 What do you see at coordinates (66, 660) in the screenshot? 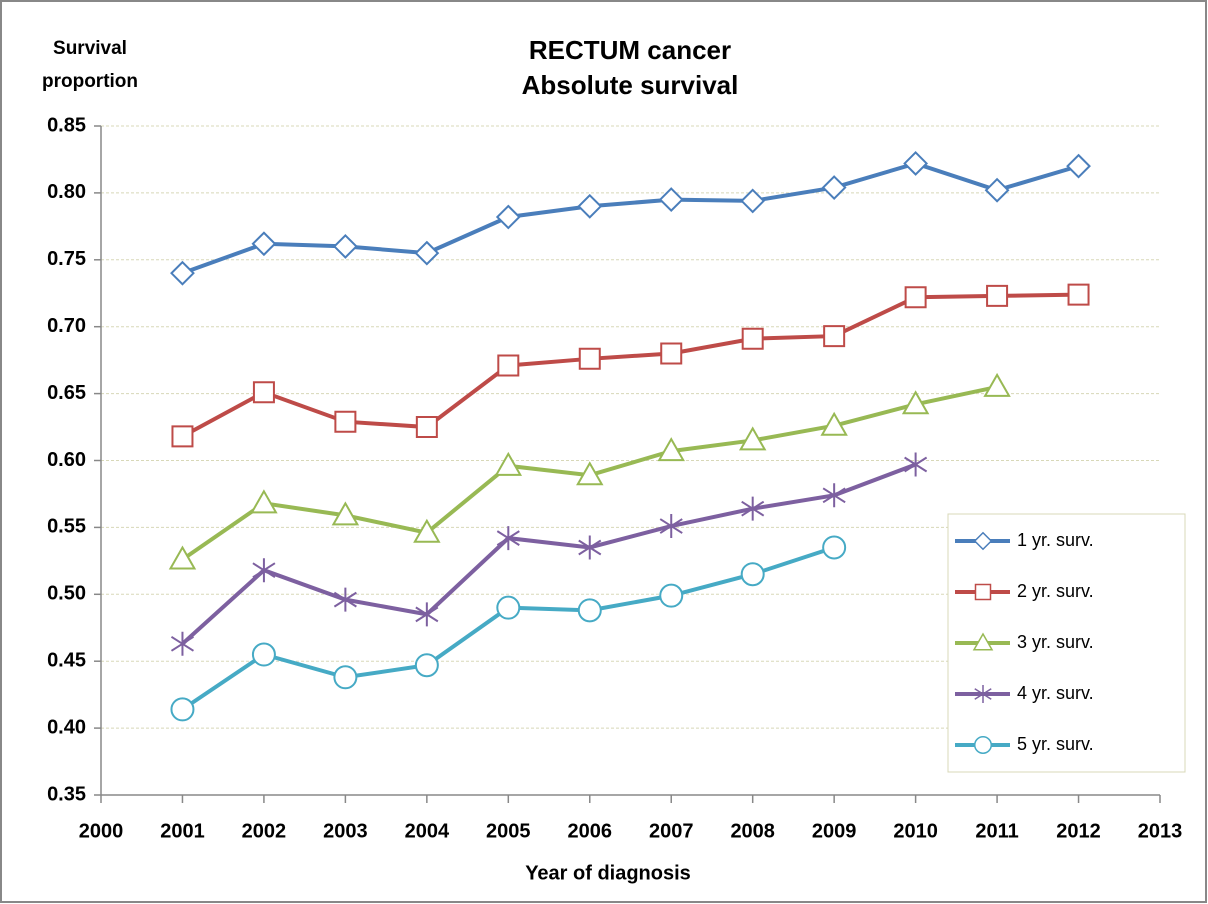
I see `y-tick-label: 0.45` at bounding box center [66, 660].